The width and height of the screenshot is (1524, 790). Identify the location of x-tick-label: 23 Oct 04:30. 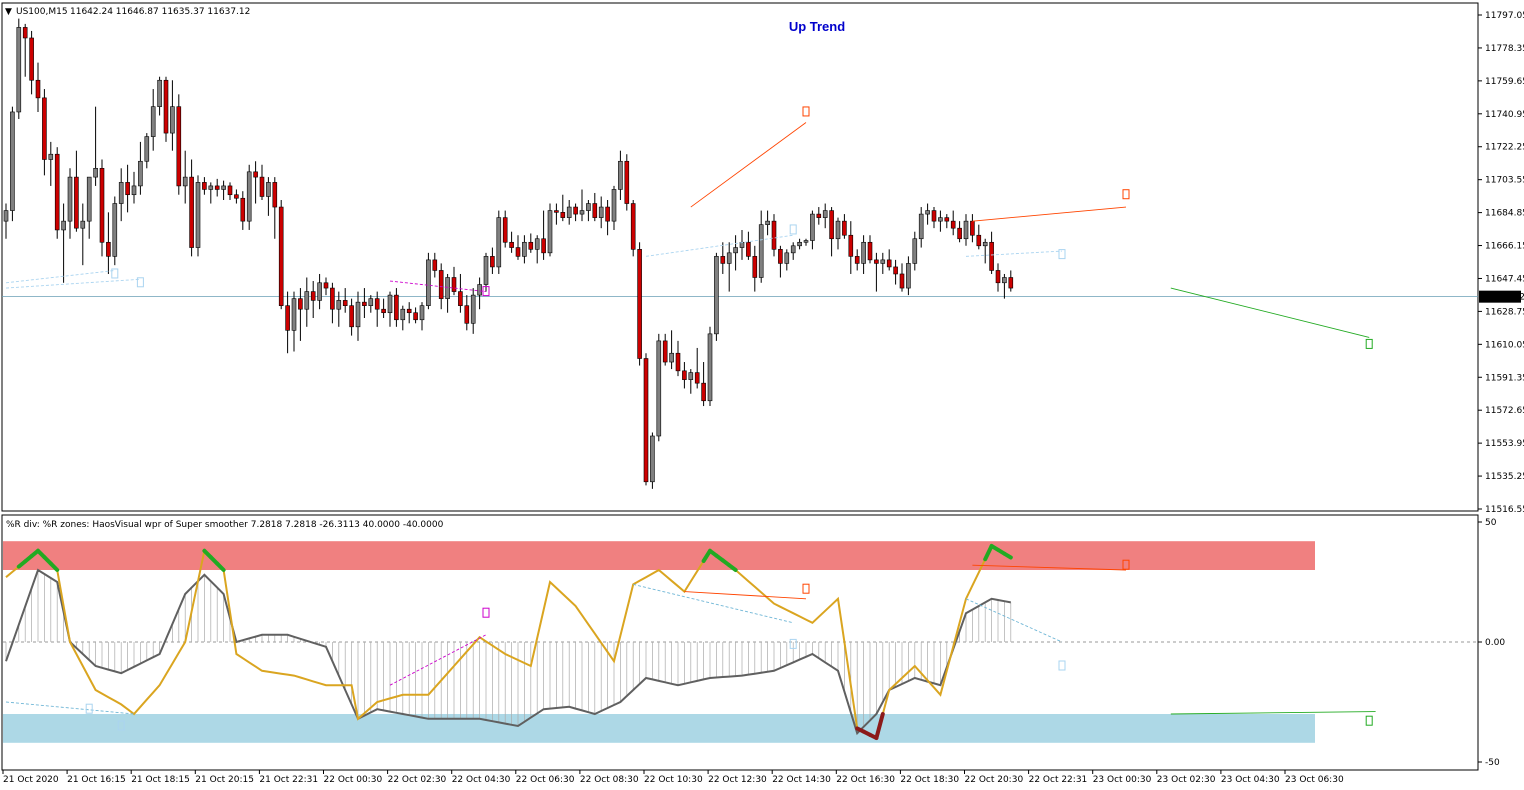
(1250, 780).